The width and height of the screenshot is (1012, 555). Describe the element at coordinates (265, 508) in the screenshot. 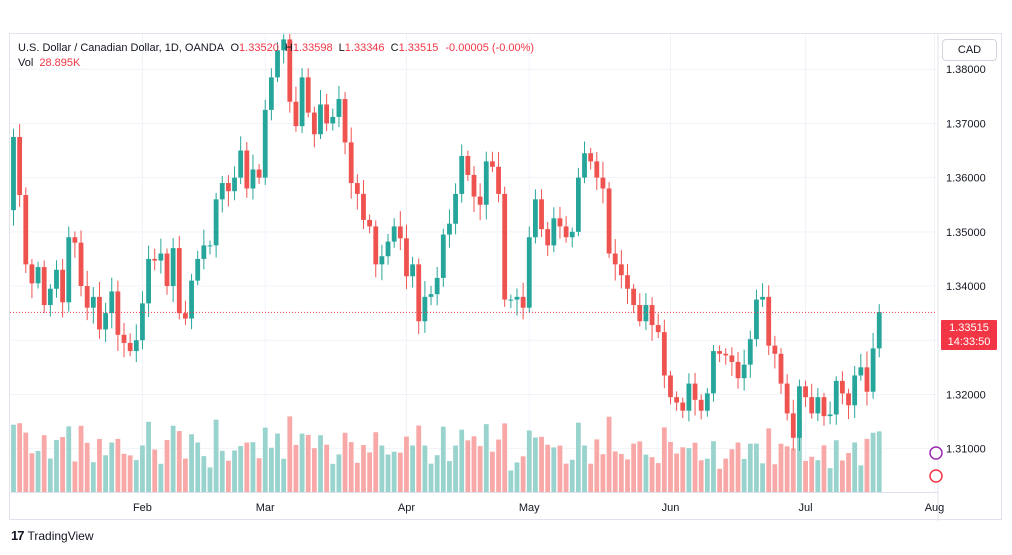

I see `x-tick-label: Mar` at that location.